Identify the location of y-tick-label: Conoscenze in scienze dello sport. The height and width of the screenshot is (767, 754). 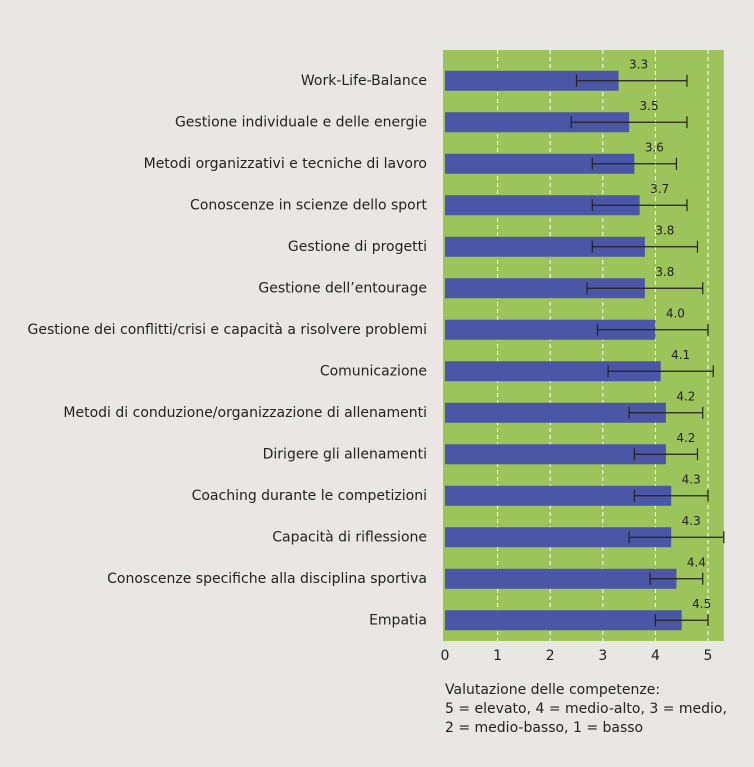
(308, 205).